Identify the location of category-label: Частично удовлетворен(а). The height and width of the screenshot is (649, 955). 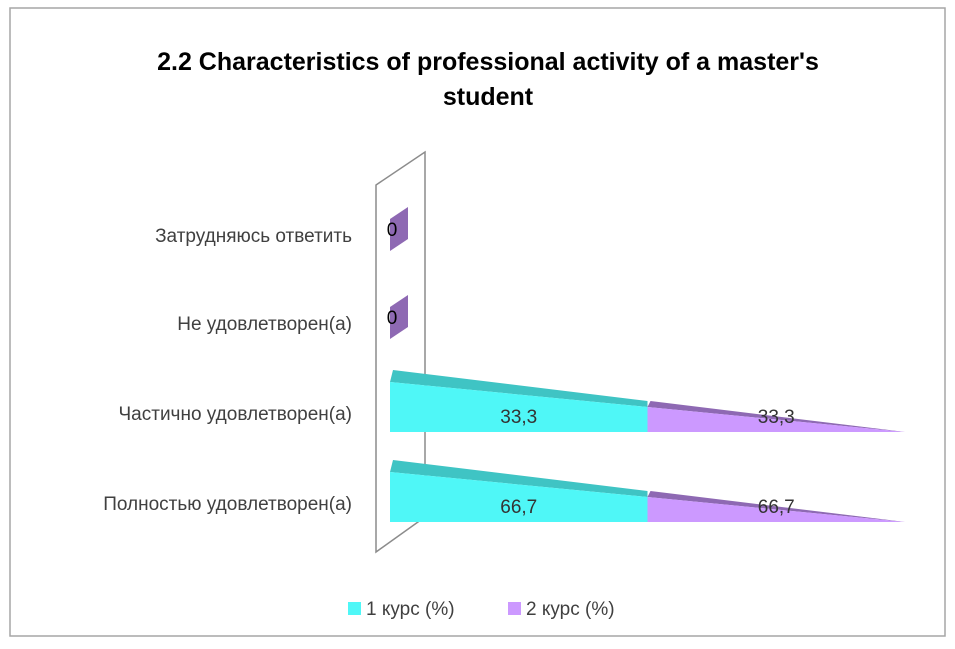
(235, 414).